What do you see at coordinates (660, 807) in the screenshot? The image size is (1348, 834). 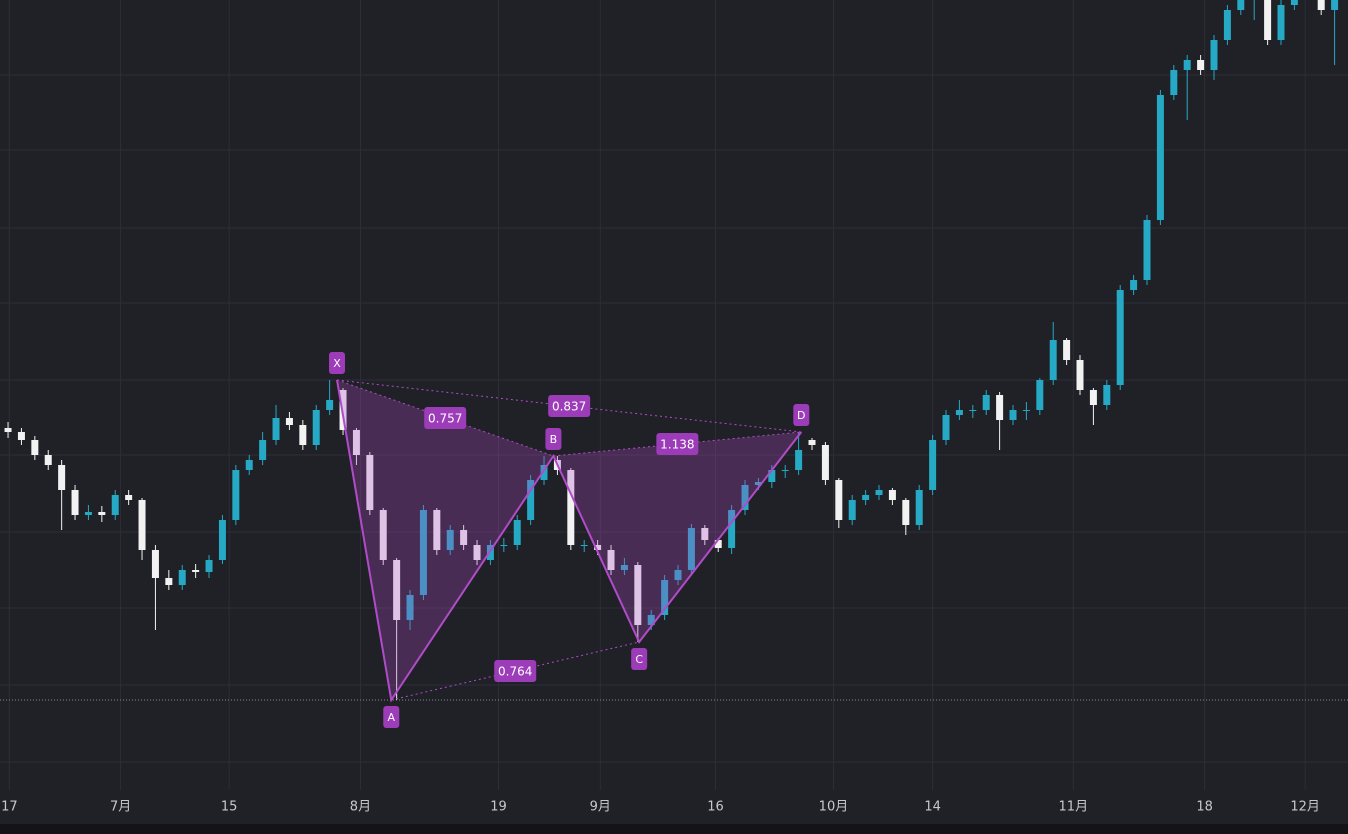 I see `x-axis: 17 7月 15 8月 19 9月 16 10月 14 11月 18 12月` at bounding box center [660, 807].